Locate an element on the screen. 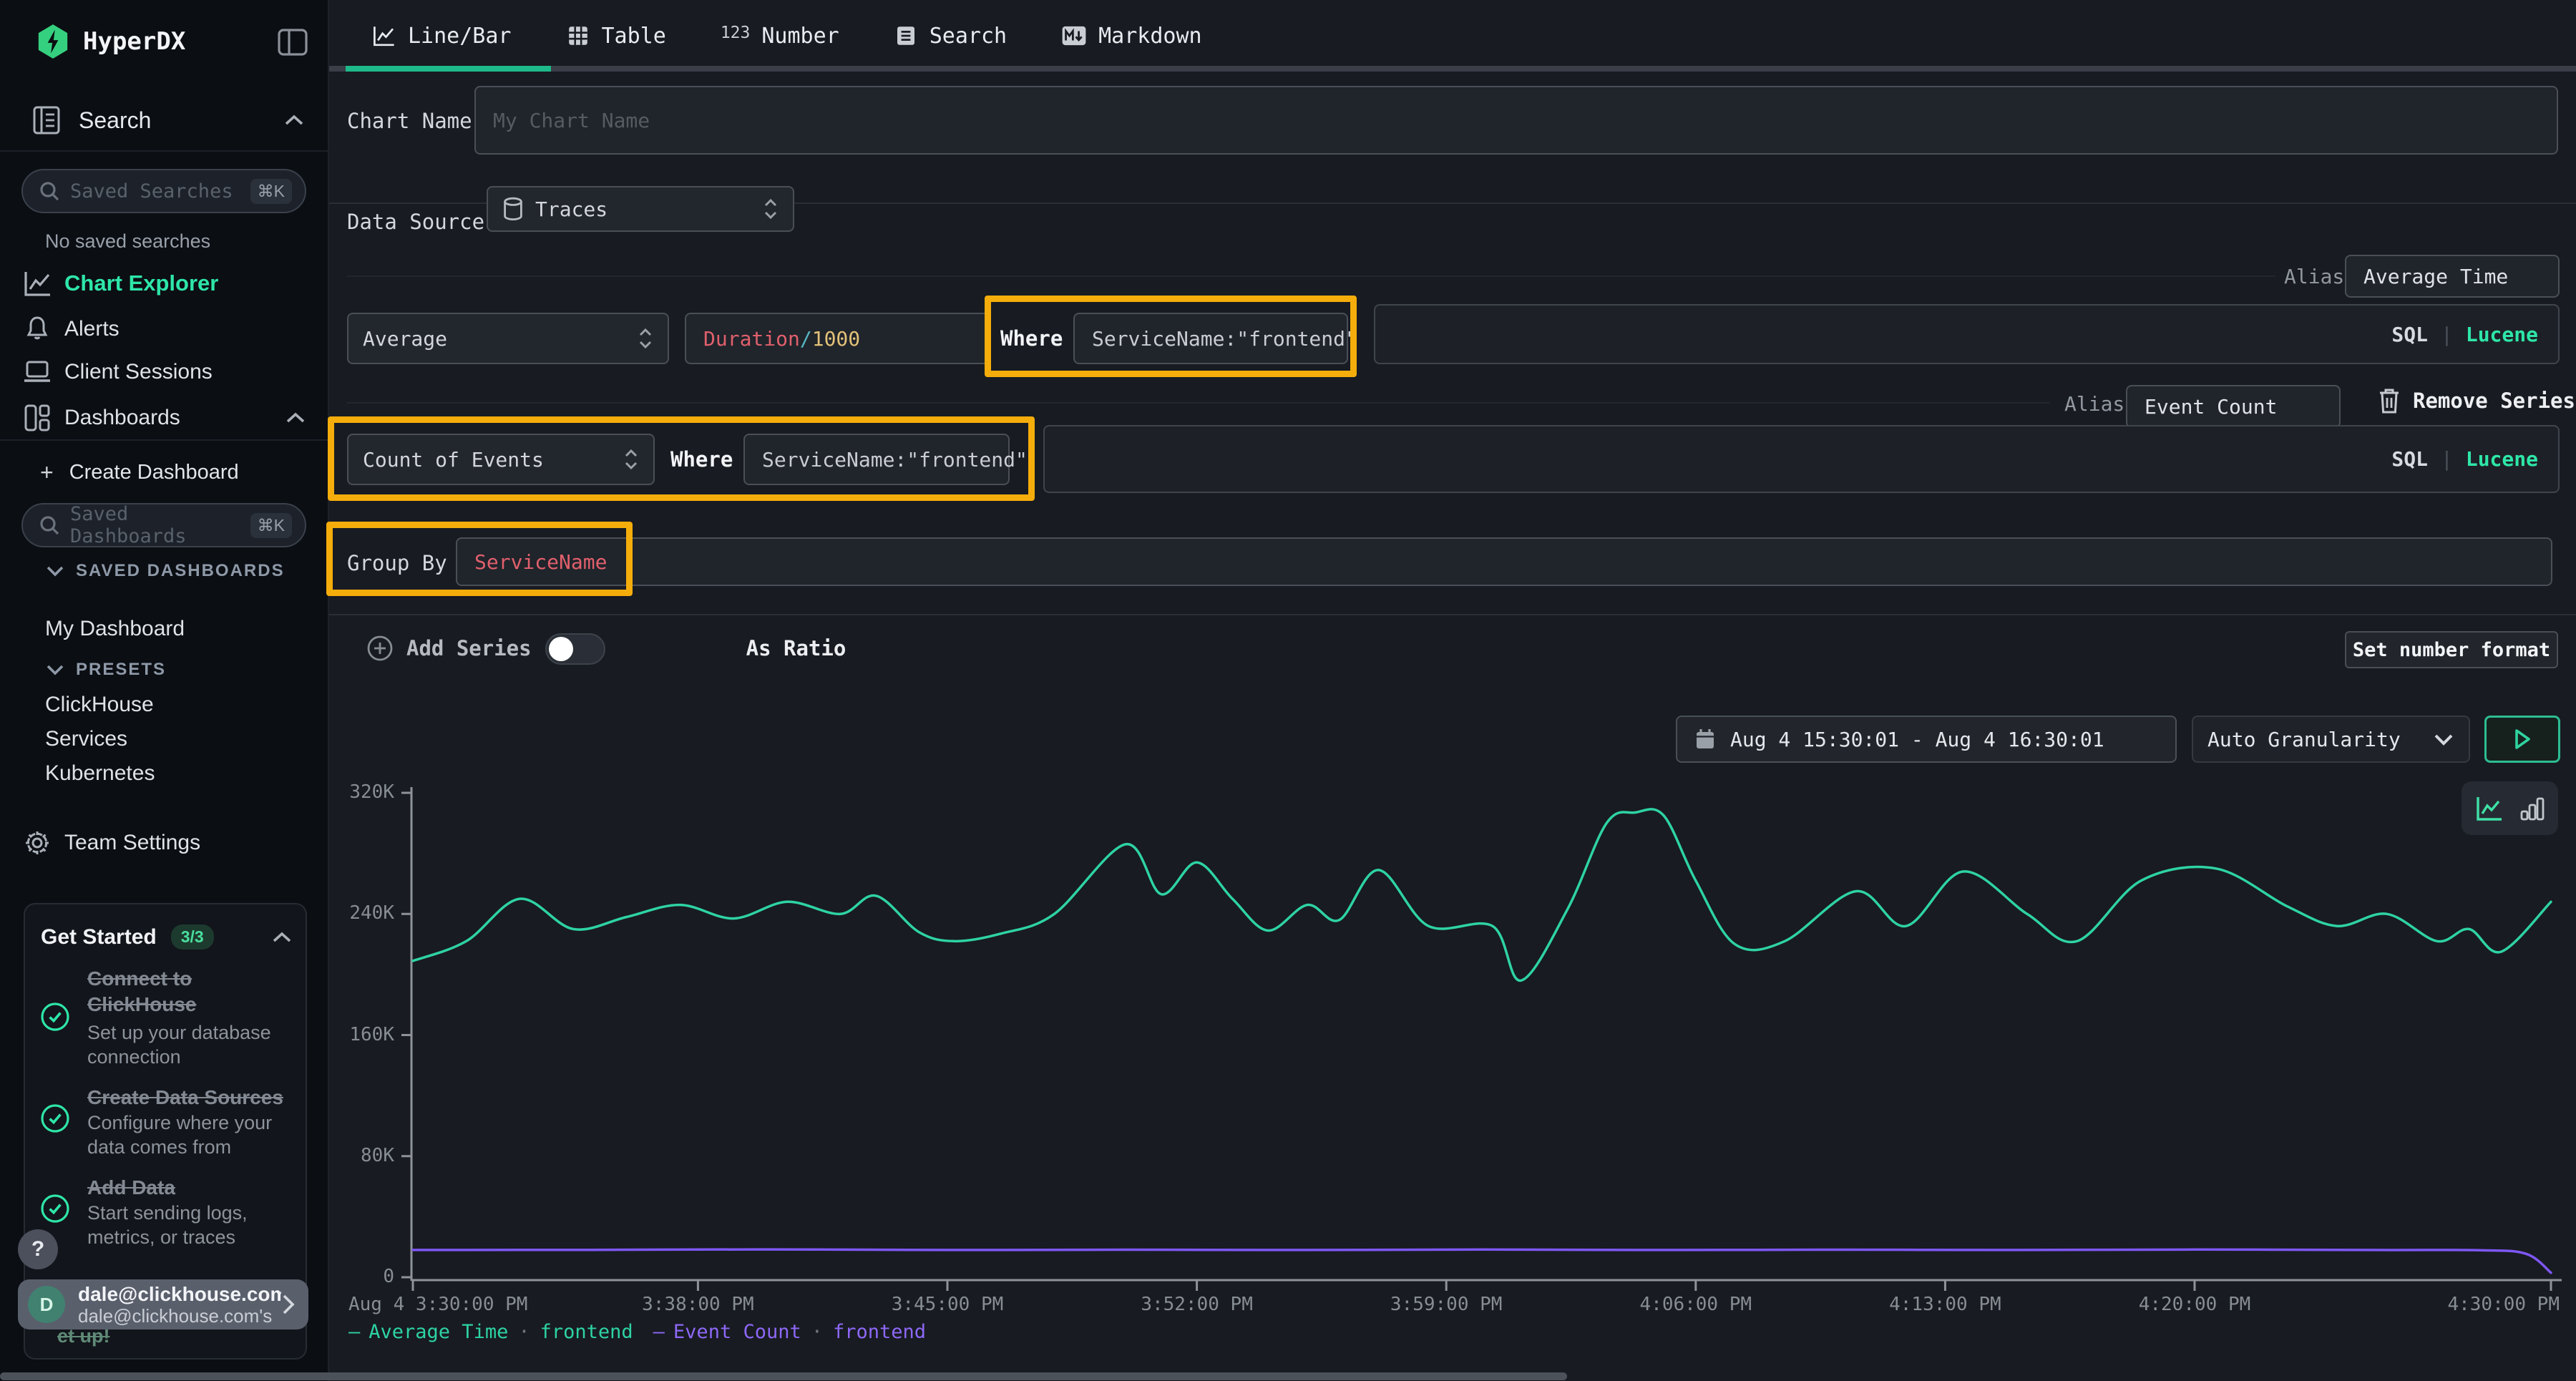  tab-markdown: Markdown is located at coordinates (1131, 36).